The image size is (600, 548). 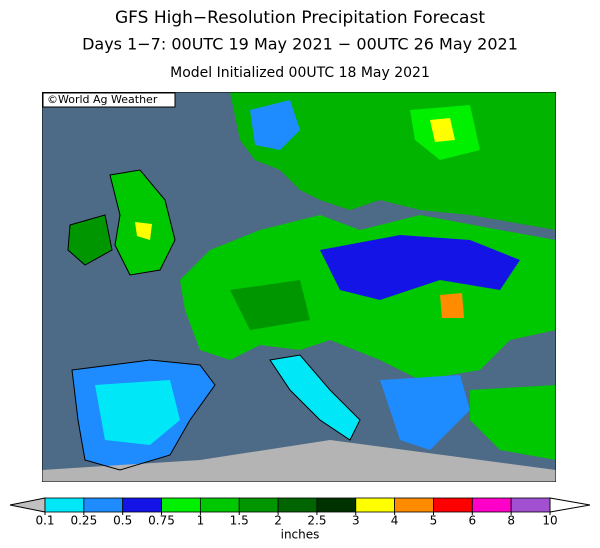 I want to click on init-time: Model Initialized 00UTC 18 May 2021, so click(x=300, y=73).